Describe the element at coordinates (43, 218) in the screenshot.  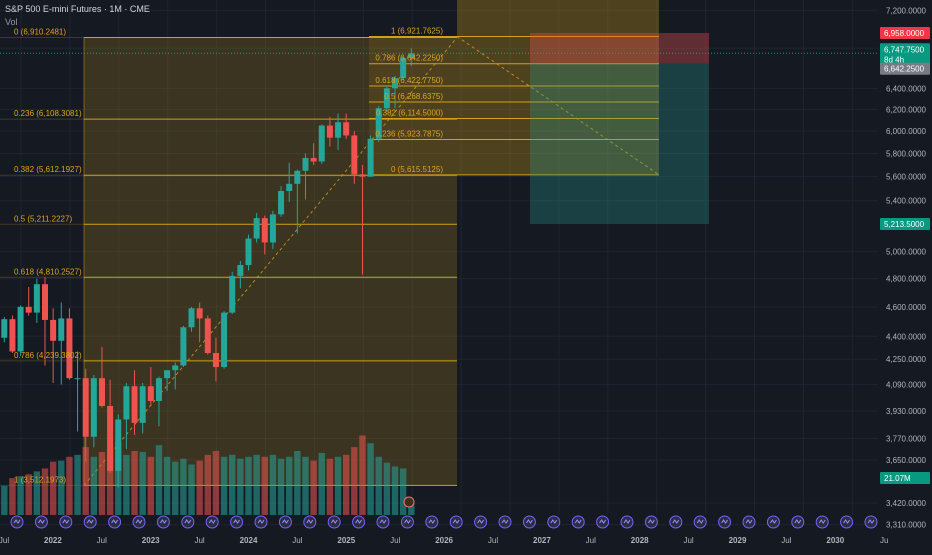
I see `fib-left-label: 0.5 (5,211.2227)` at that location.